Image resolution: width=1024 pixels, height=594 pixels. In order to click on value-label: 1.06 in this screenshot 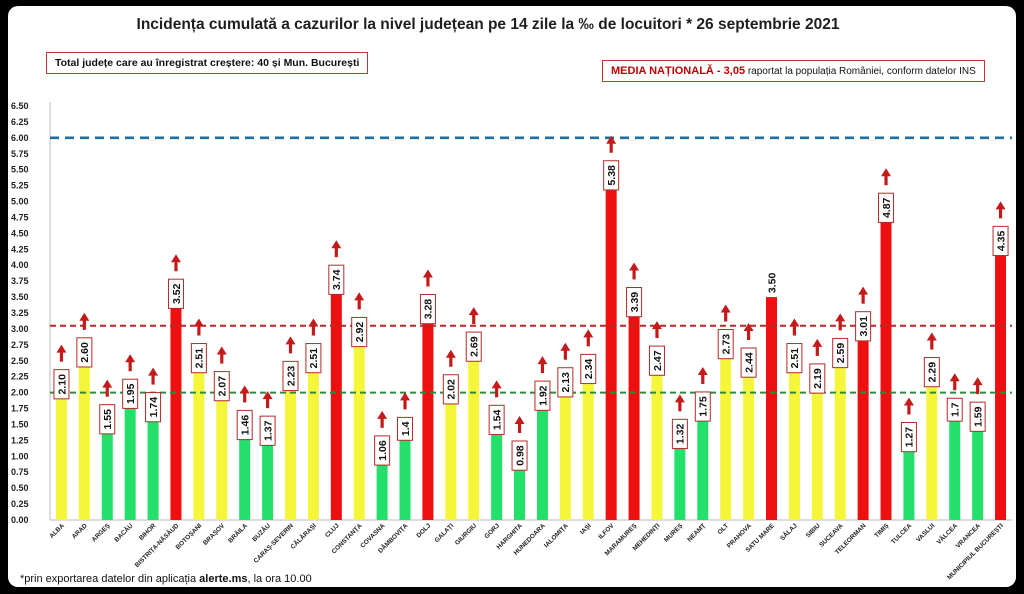, I will do `click(383, 450)`.